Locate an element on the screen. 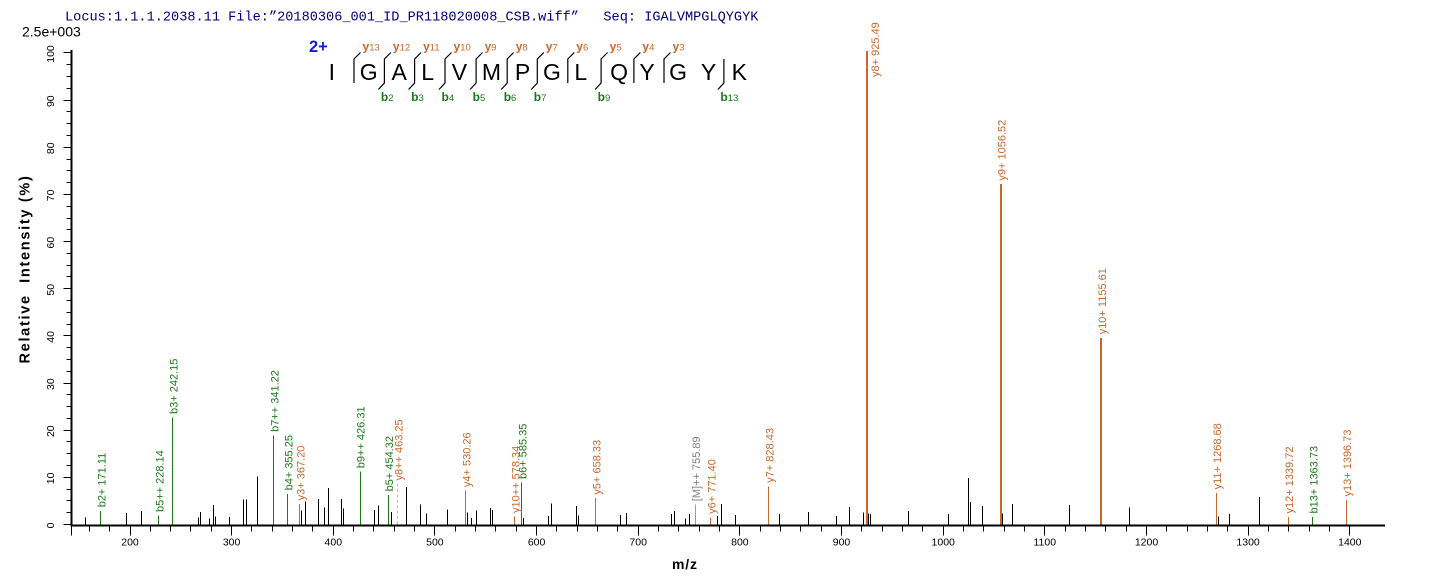 This screenshot has height=585, width=1436. svg-text: y3 is located at coordinates (679, 47).